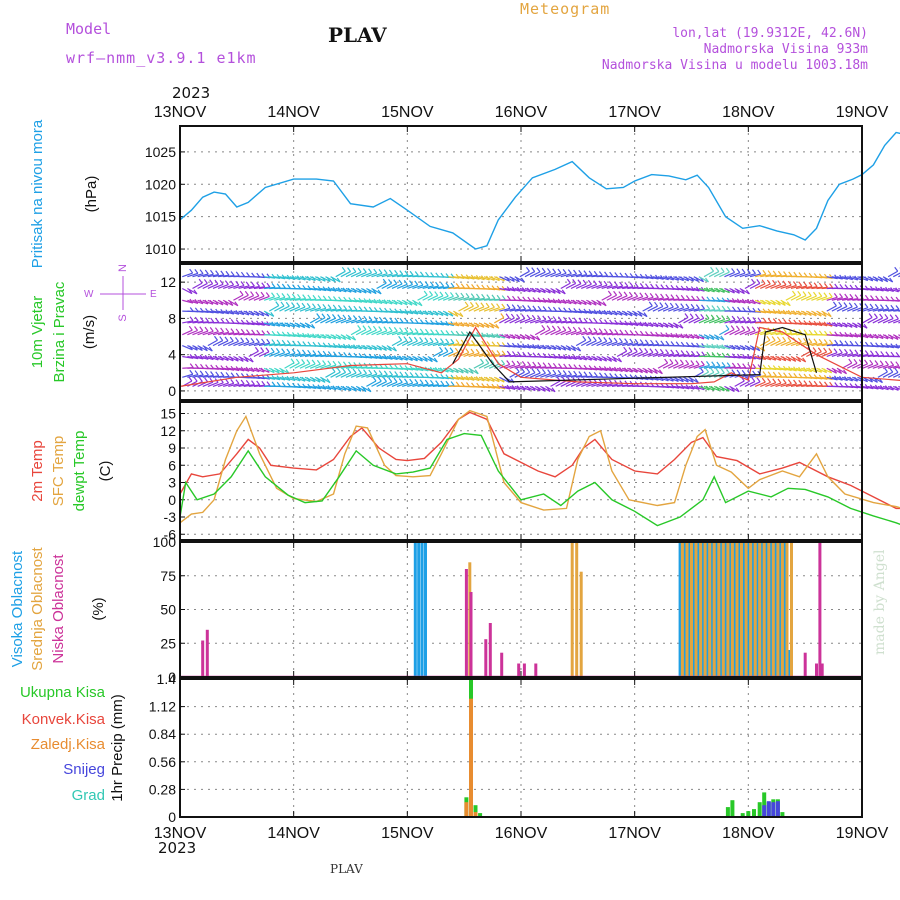  I want to click on bar-niska-oblacnost, so click(536, 670).